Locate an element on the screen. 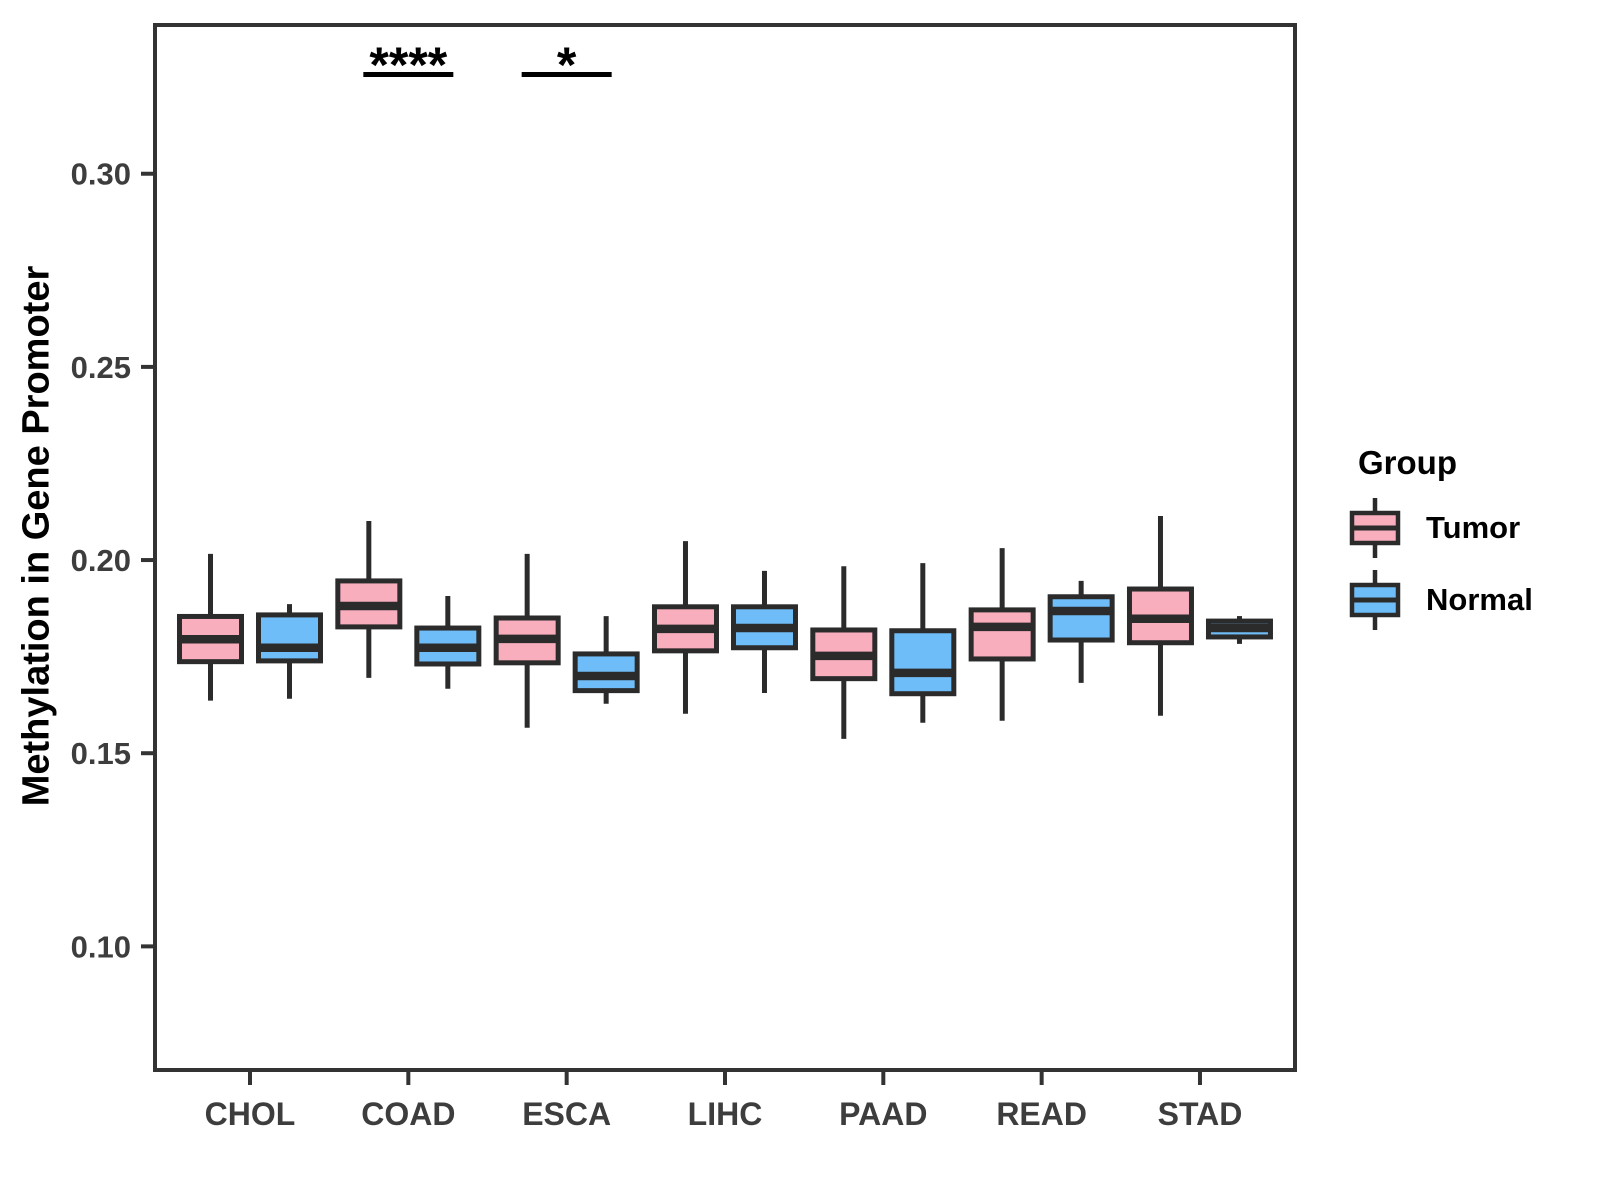  boxplot-stad-normal is located at coordinates (1239, 630).